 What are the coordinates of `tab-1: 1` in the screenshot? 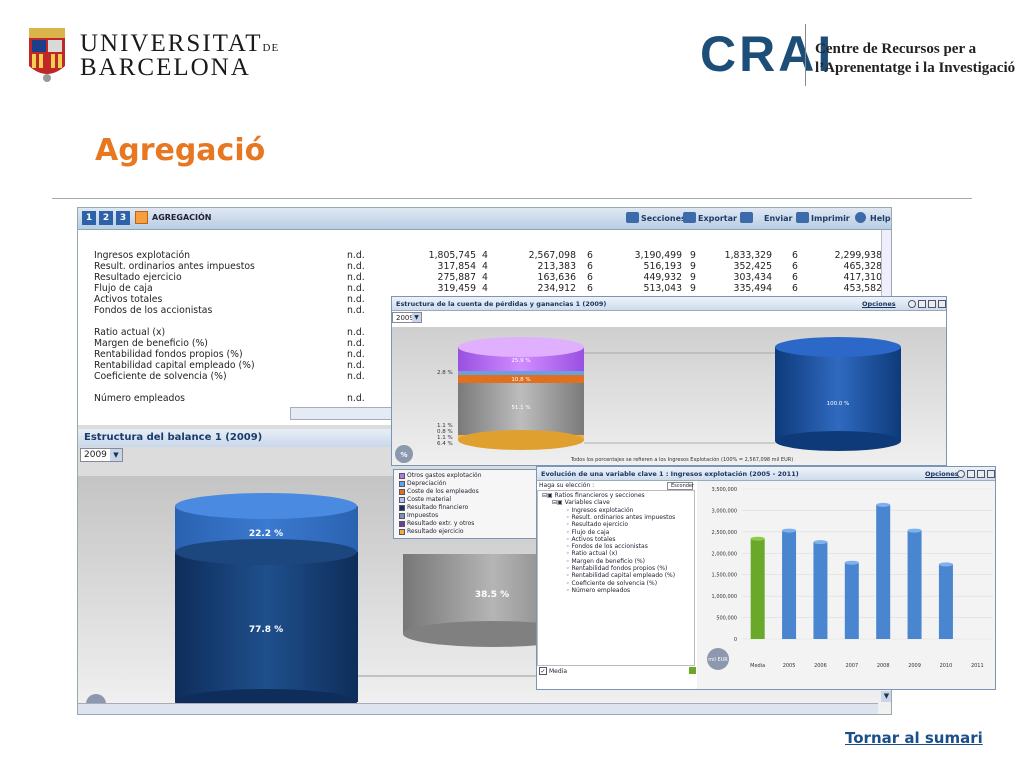 It's located at (89, 218).